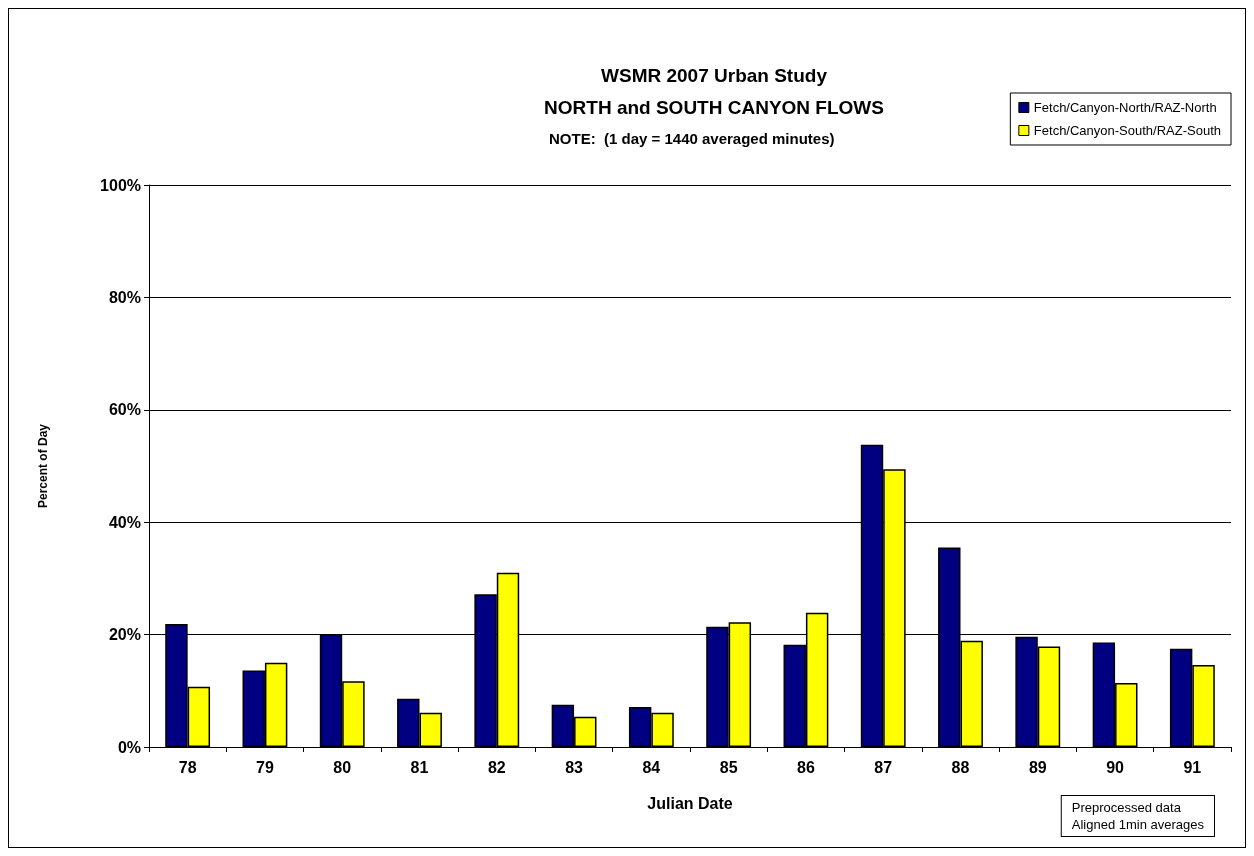 Image resolution: width=1254 pixels, height=856 pixels. What do you see at coordinates (1127, 130) in the screenshot?
I see `legend-label: Fetch/Canyon-South/RAZ-South` at bounding box center [1127, 130].